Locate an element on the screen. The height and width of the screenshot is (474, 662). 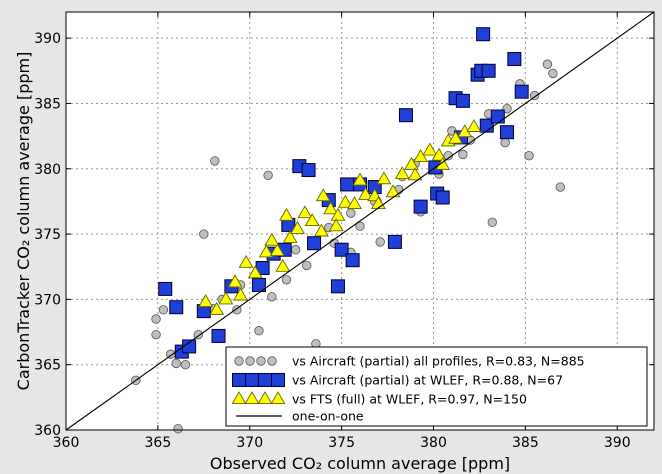
x-tick-label: 385 is located at coordinates (525, 443).